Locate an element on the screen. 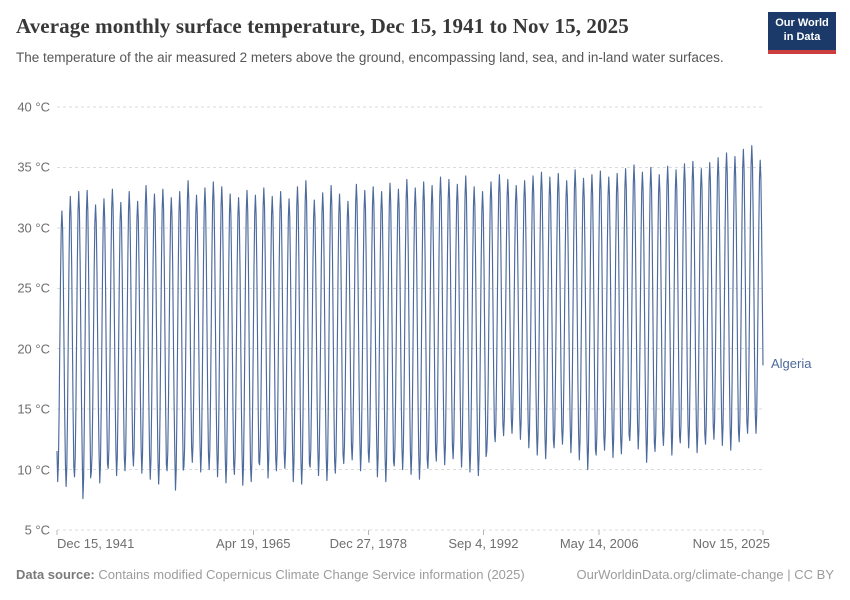 The image size is (850, 600). y-tick-label: 35 °C is located at coordinates (33, 167).